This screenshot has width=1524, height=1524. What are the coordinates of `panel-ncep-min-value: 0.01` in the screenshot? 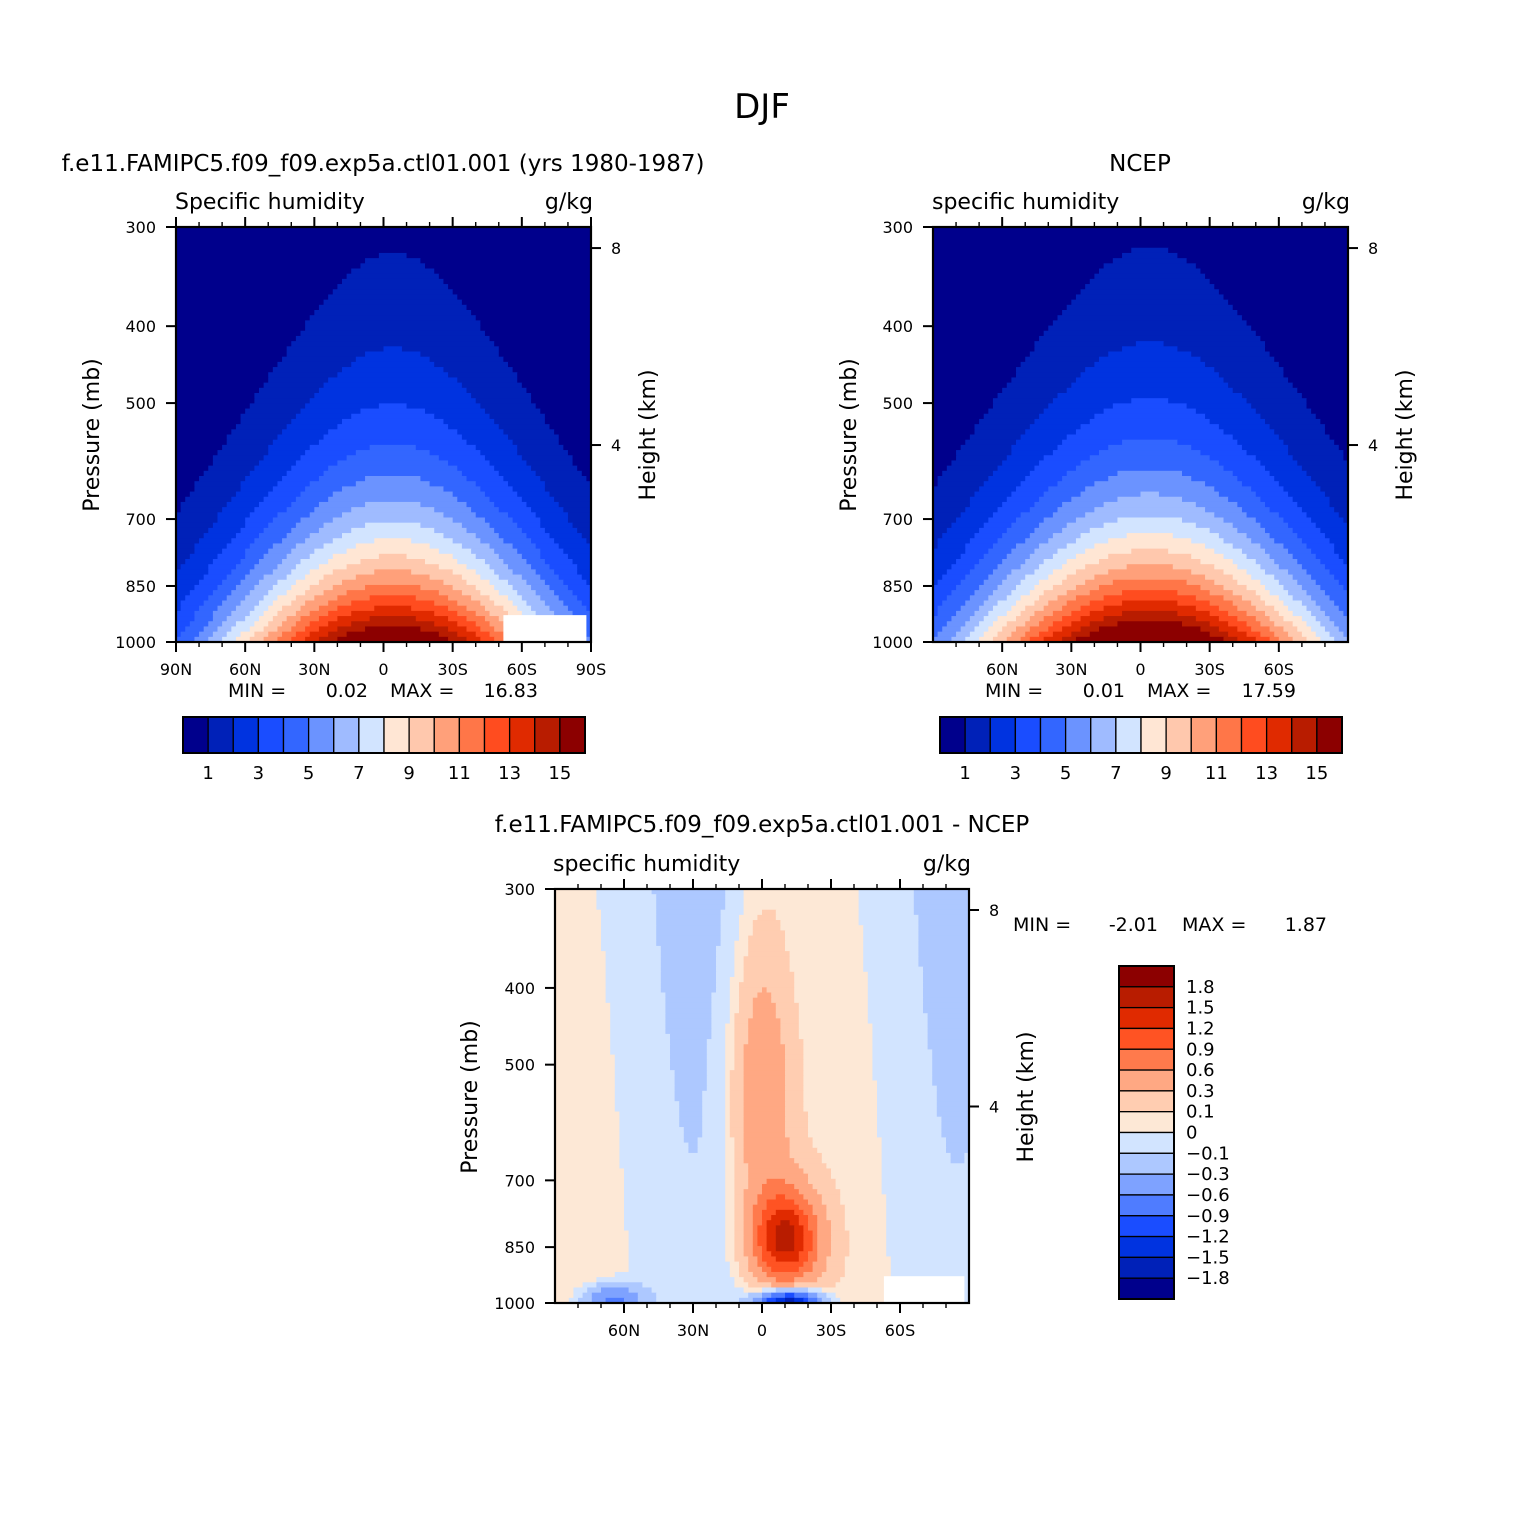 It's located at (1104, 691).